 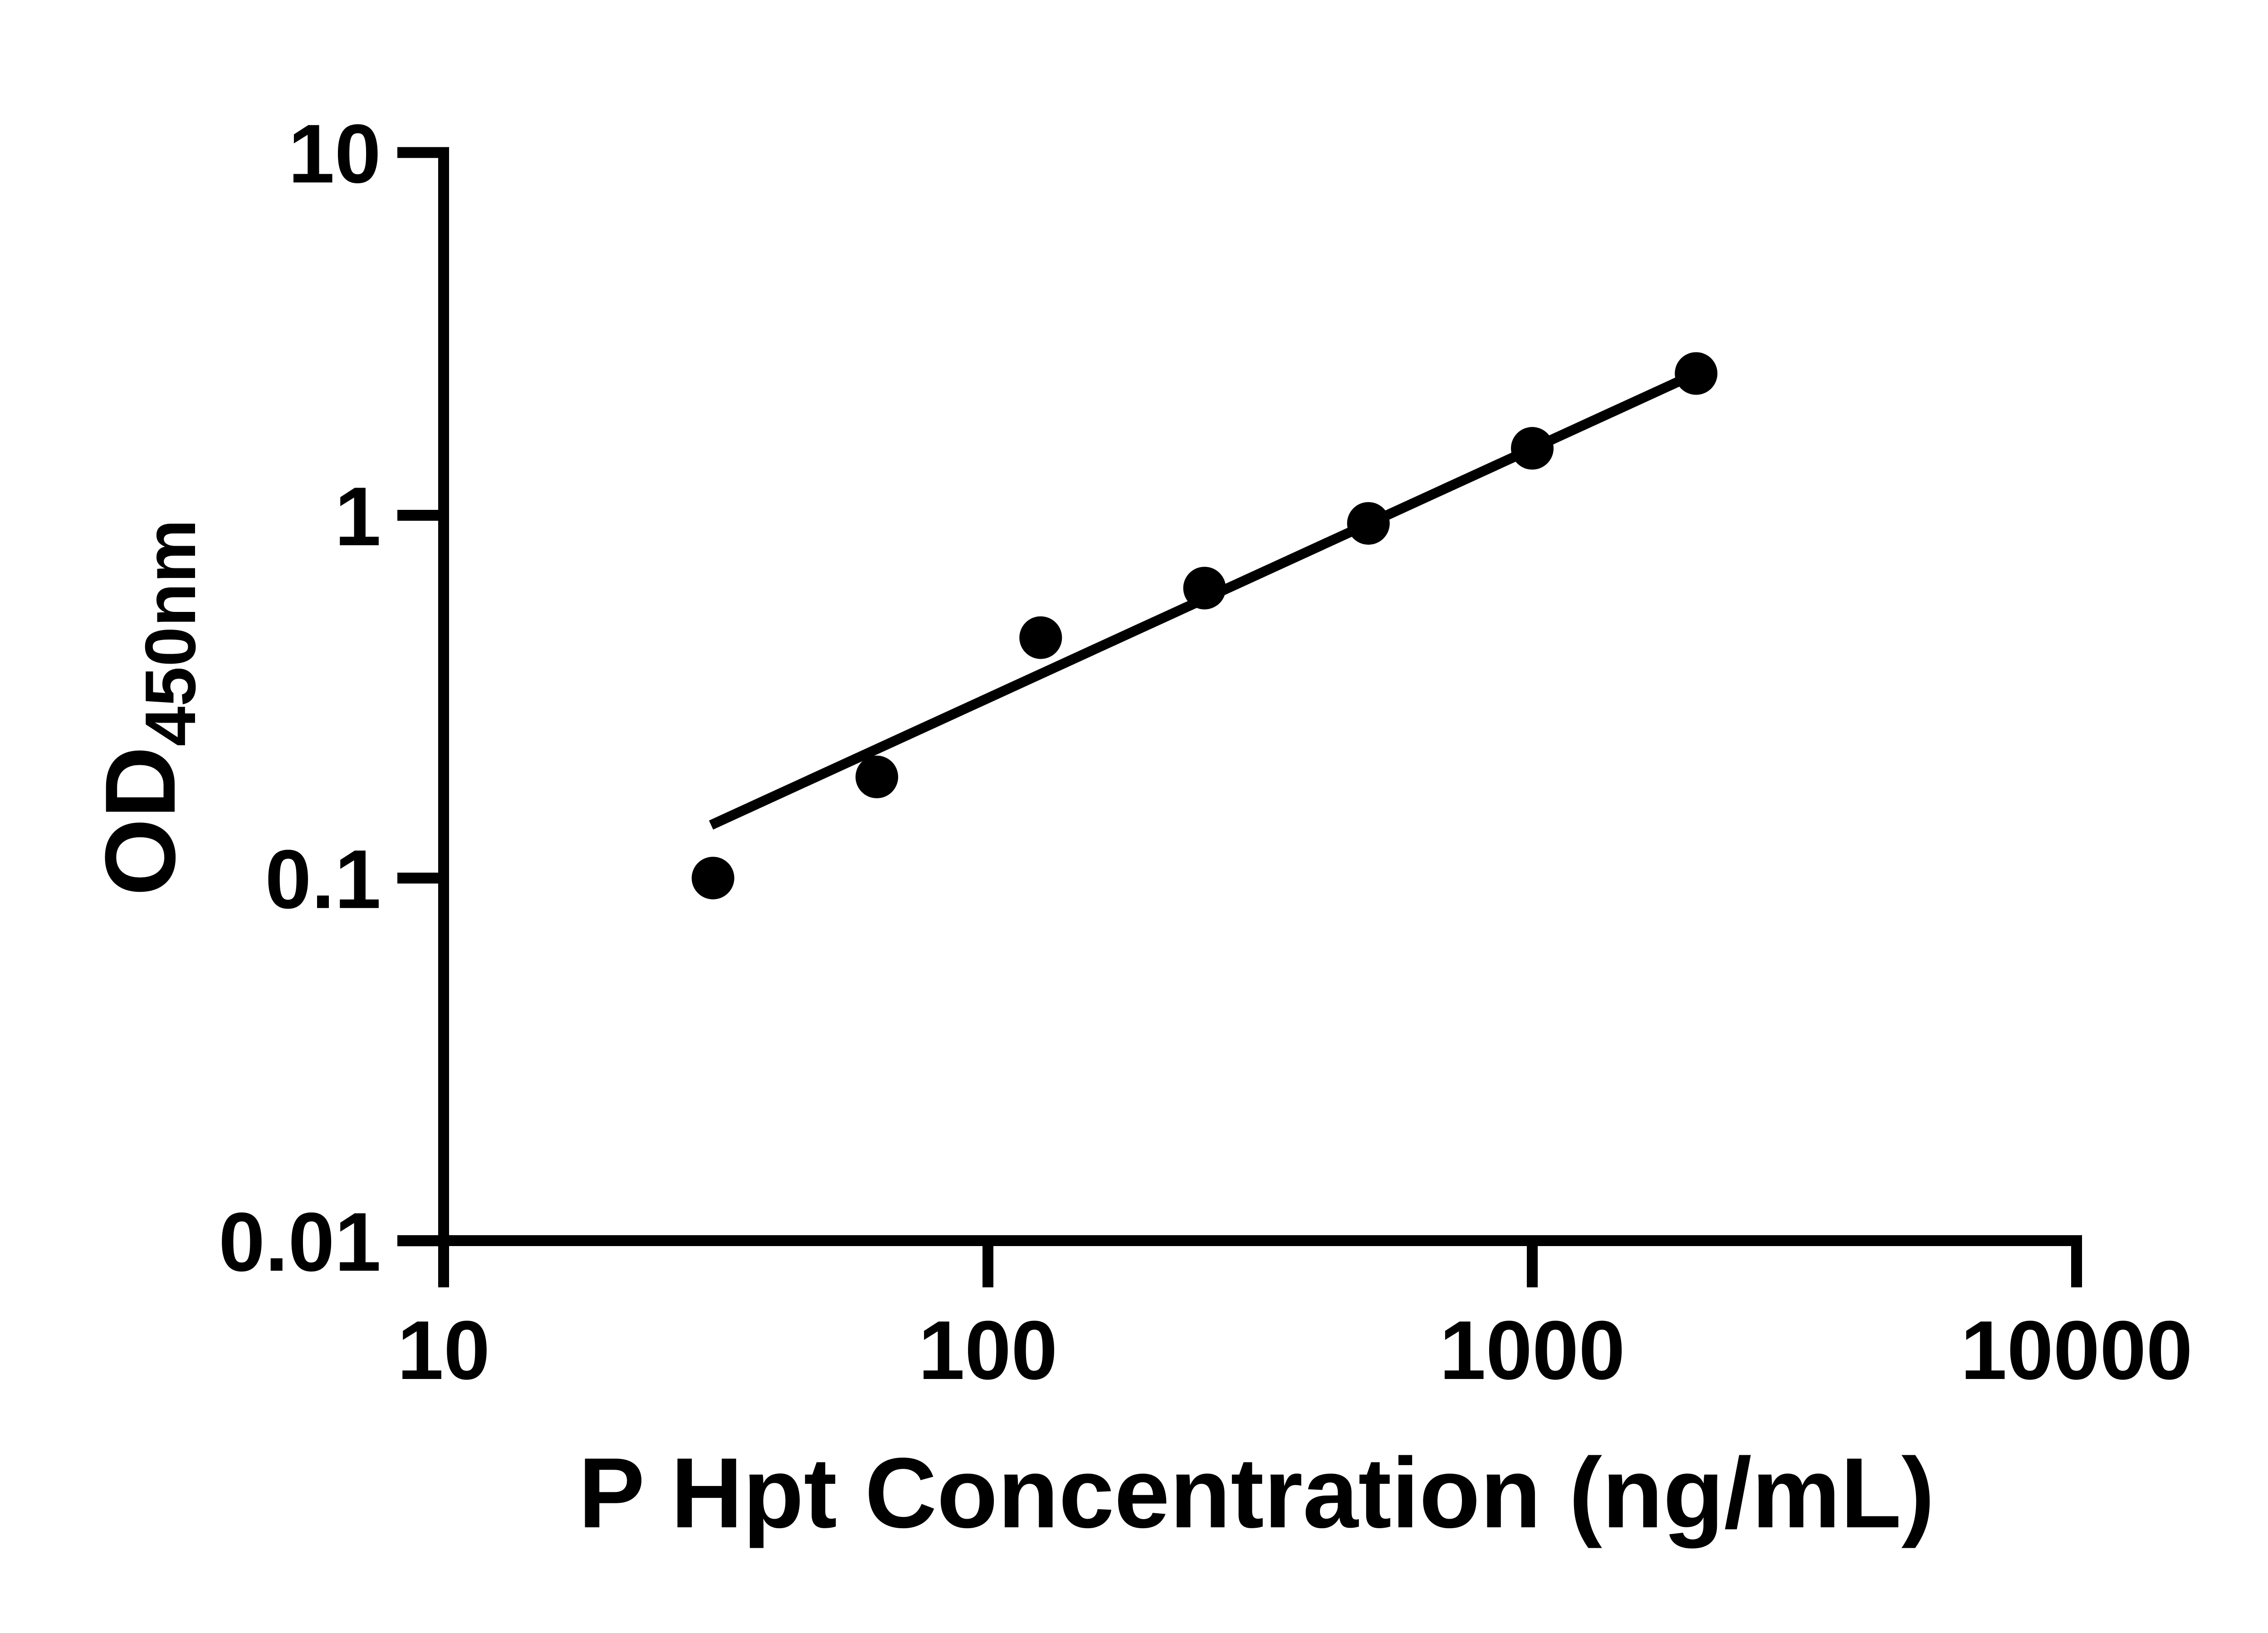 What do you see at coordinates (1260, 1264) in the screenshot?
I see `x-axis-tick-marks` at bounding box center [1260, 1264].